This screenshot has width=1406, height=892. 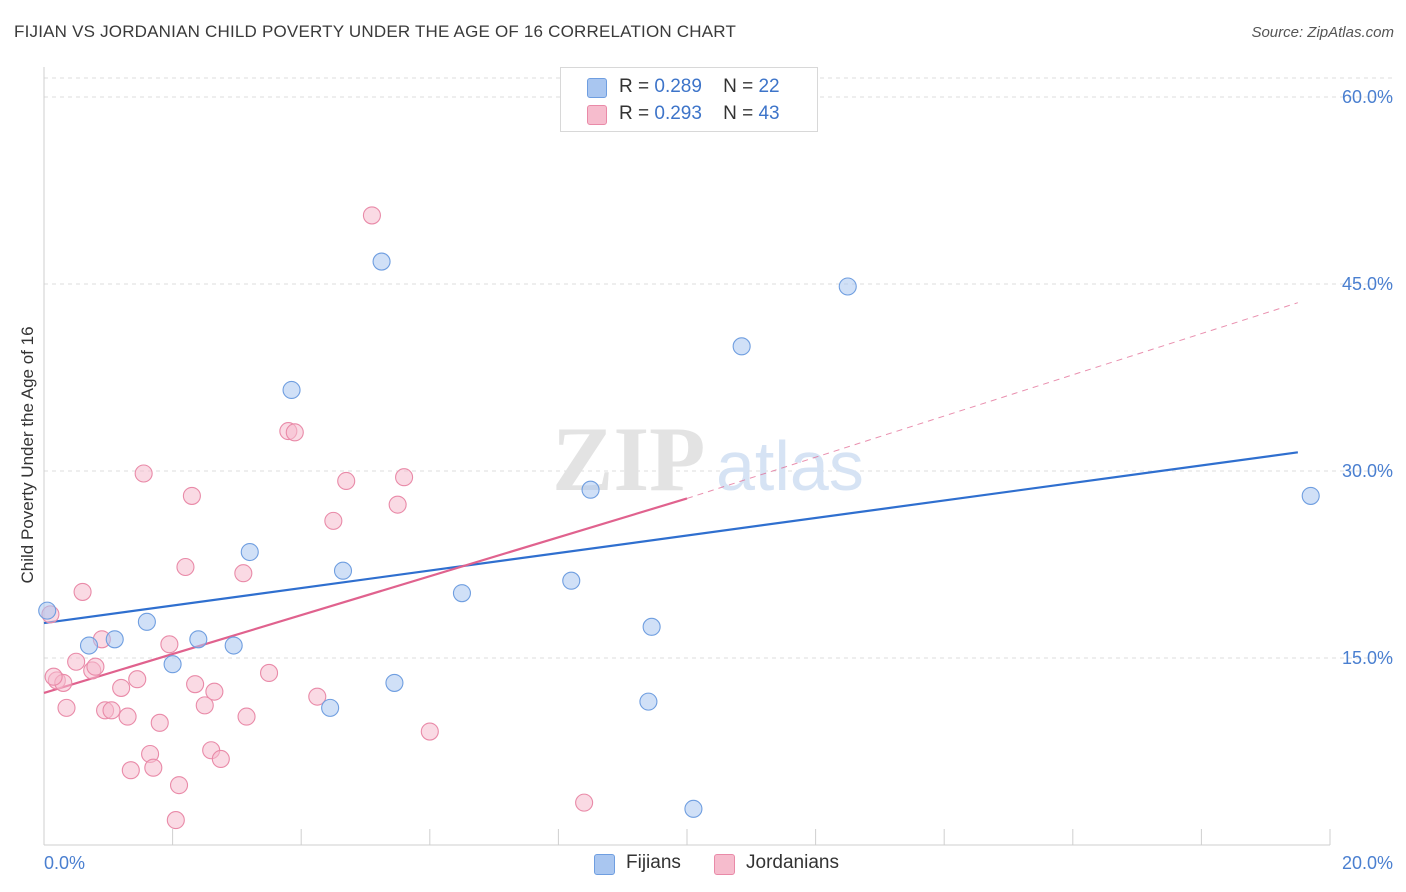 I want to click on x-tick-label: 0.0%, so click(x=64, y=863).